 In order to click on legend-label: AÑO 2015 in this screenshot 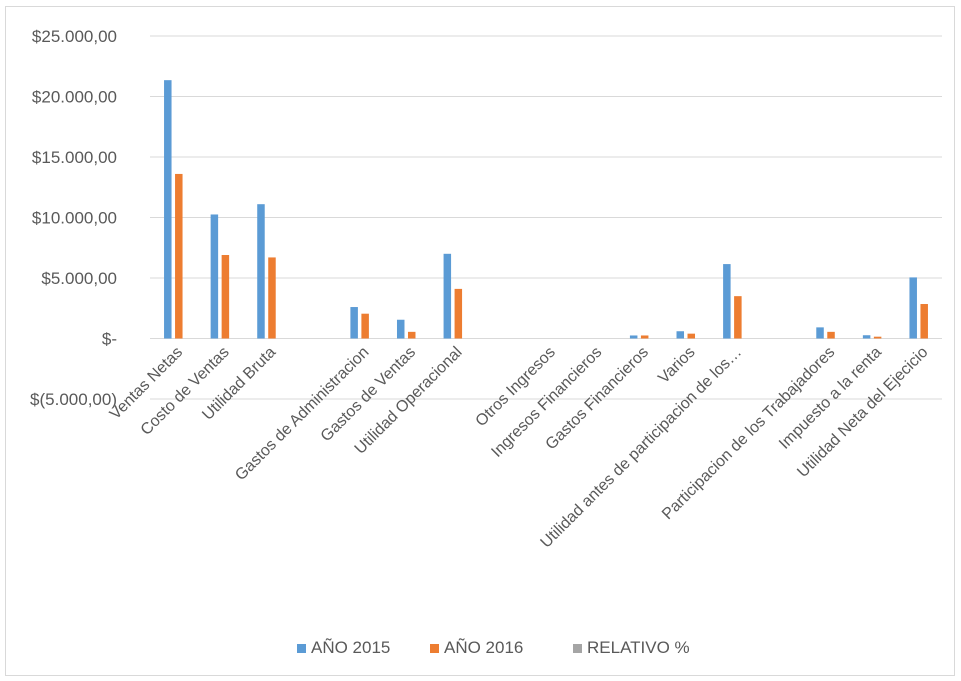, I will do `click(350, 647)`.